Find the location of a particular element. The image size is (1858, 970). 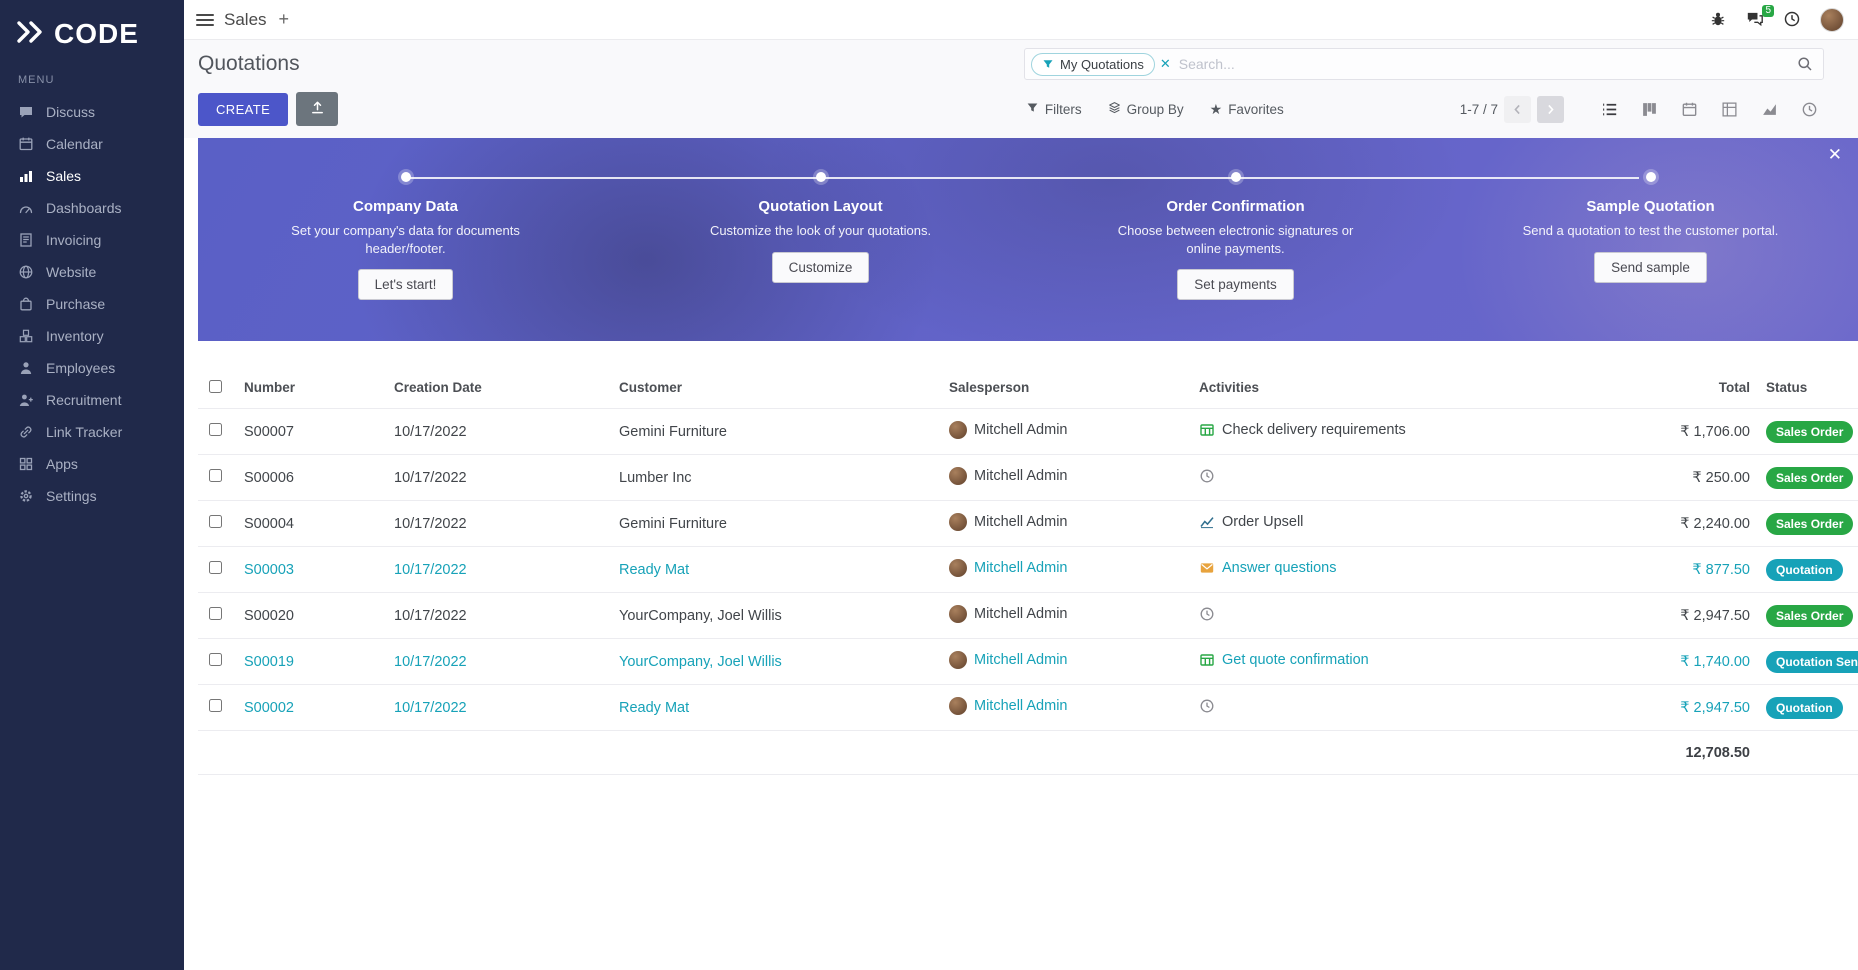

row-salesperson: Mitchell Admin is located at coordinates (1062, 477).